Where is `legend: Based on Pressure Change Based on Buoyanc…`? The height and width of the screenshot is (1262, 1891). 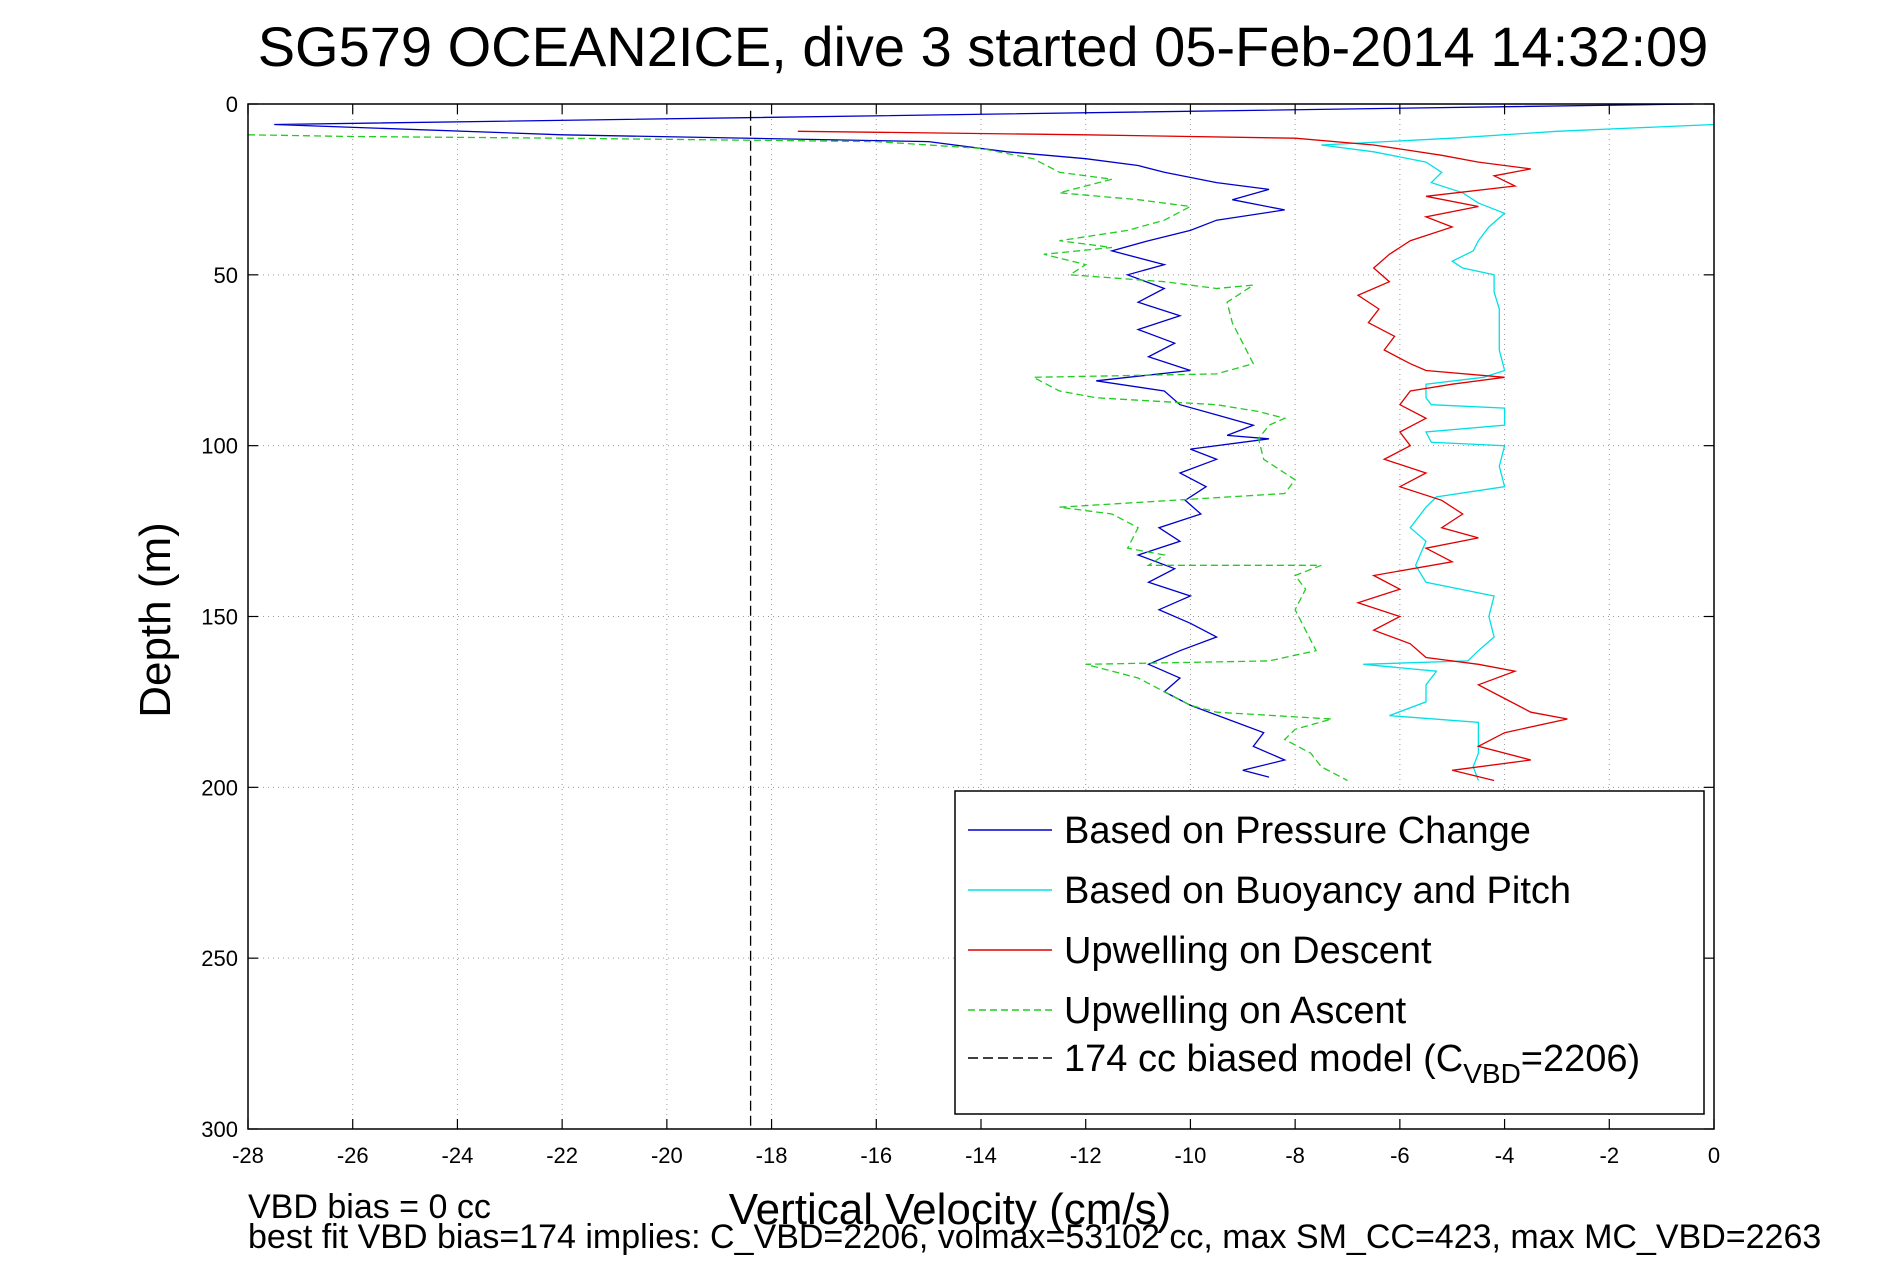
legend: Based on Pressure Change Based on Buoyanc… is located at coordinates (1329, 952).